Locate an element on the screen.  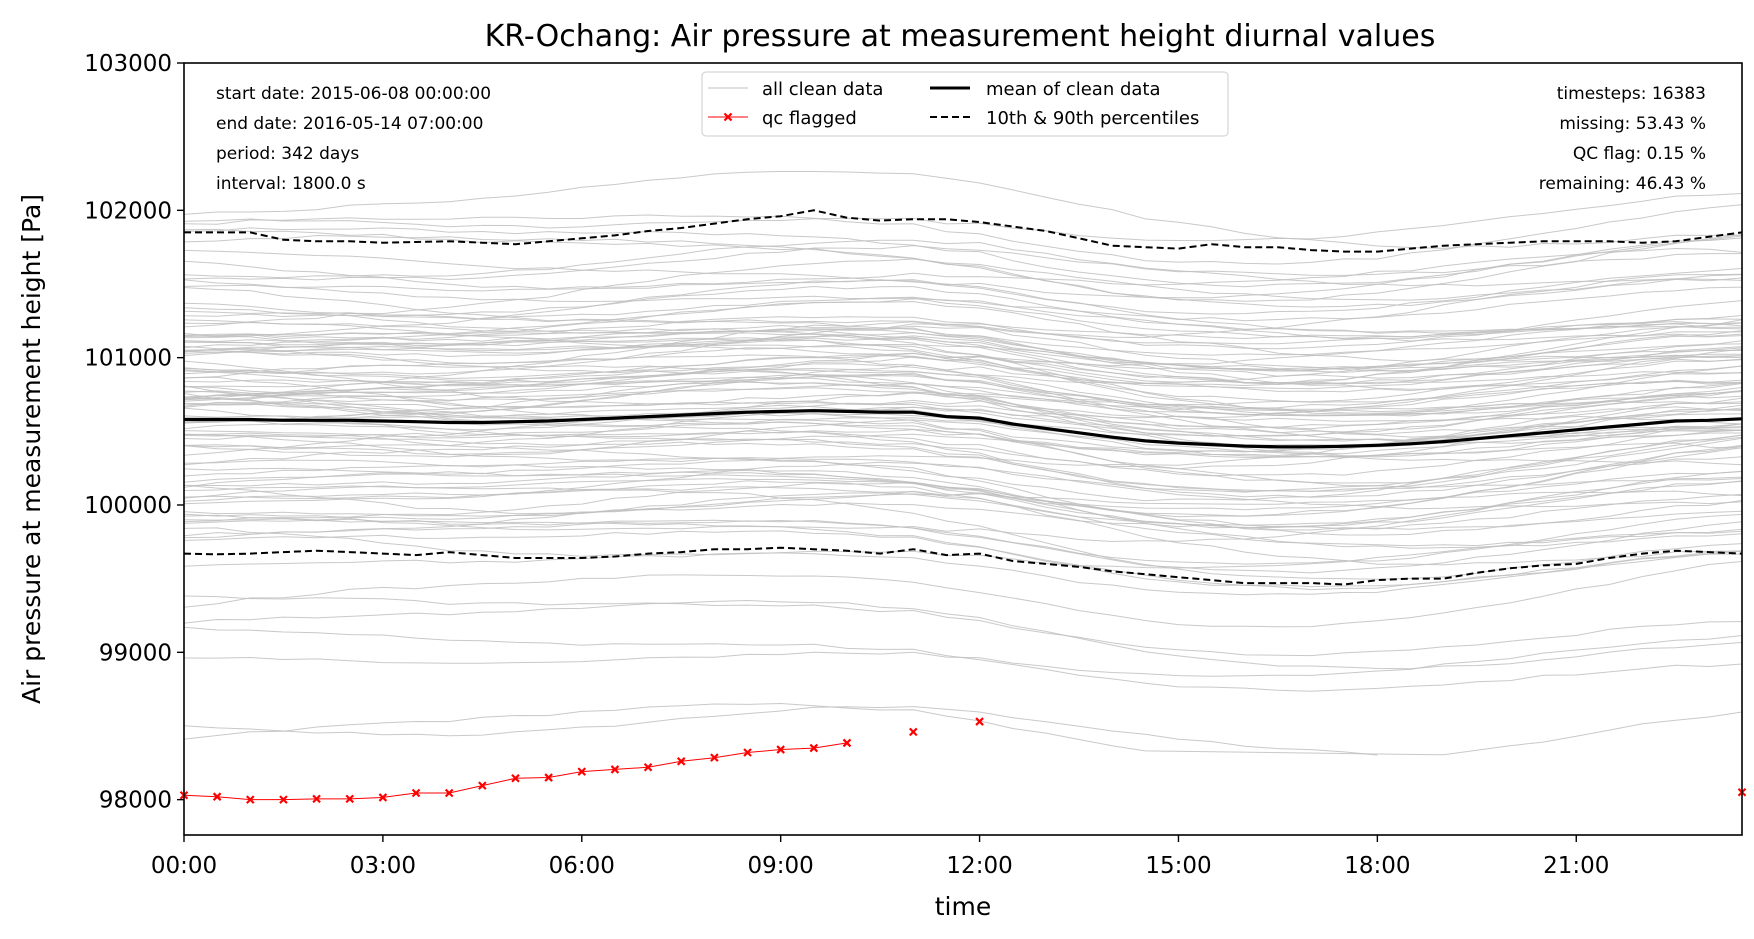
stat-left: period: 342 days is located at coordinates (287, 154).